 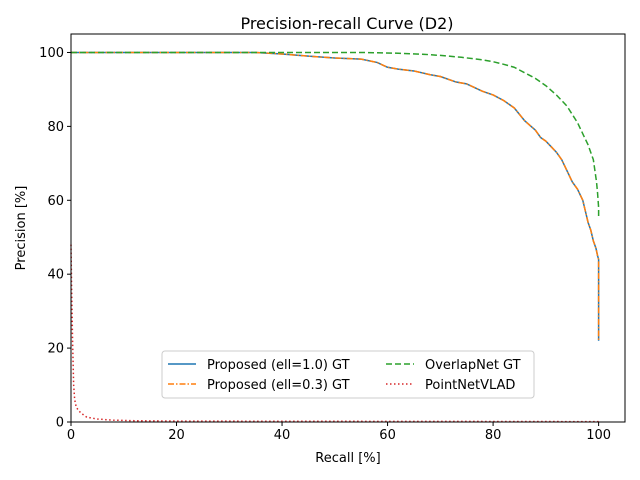 What do you see at coordinates (55, 127) in the screenshot?
I see `y-tick-label: 80` at bounding box center [55, 127].